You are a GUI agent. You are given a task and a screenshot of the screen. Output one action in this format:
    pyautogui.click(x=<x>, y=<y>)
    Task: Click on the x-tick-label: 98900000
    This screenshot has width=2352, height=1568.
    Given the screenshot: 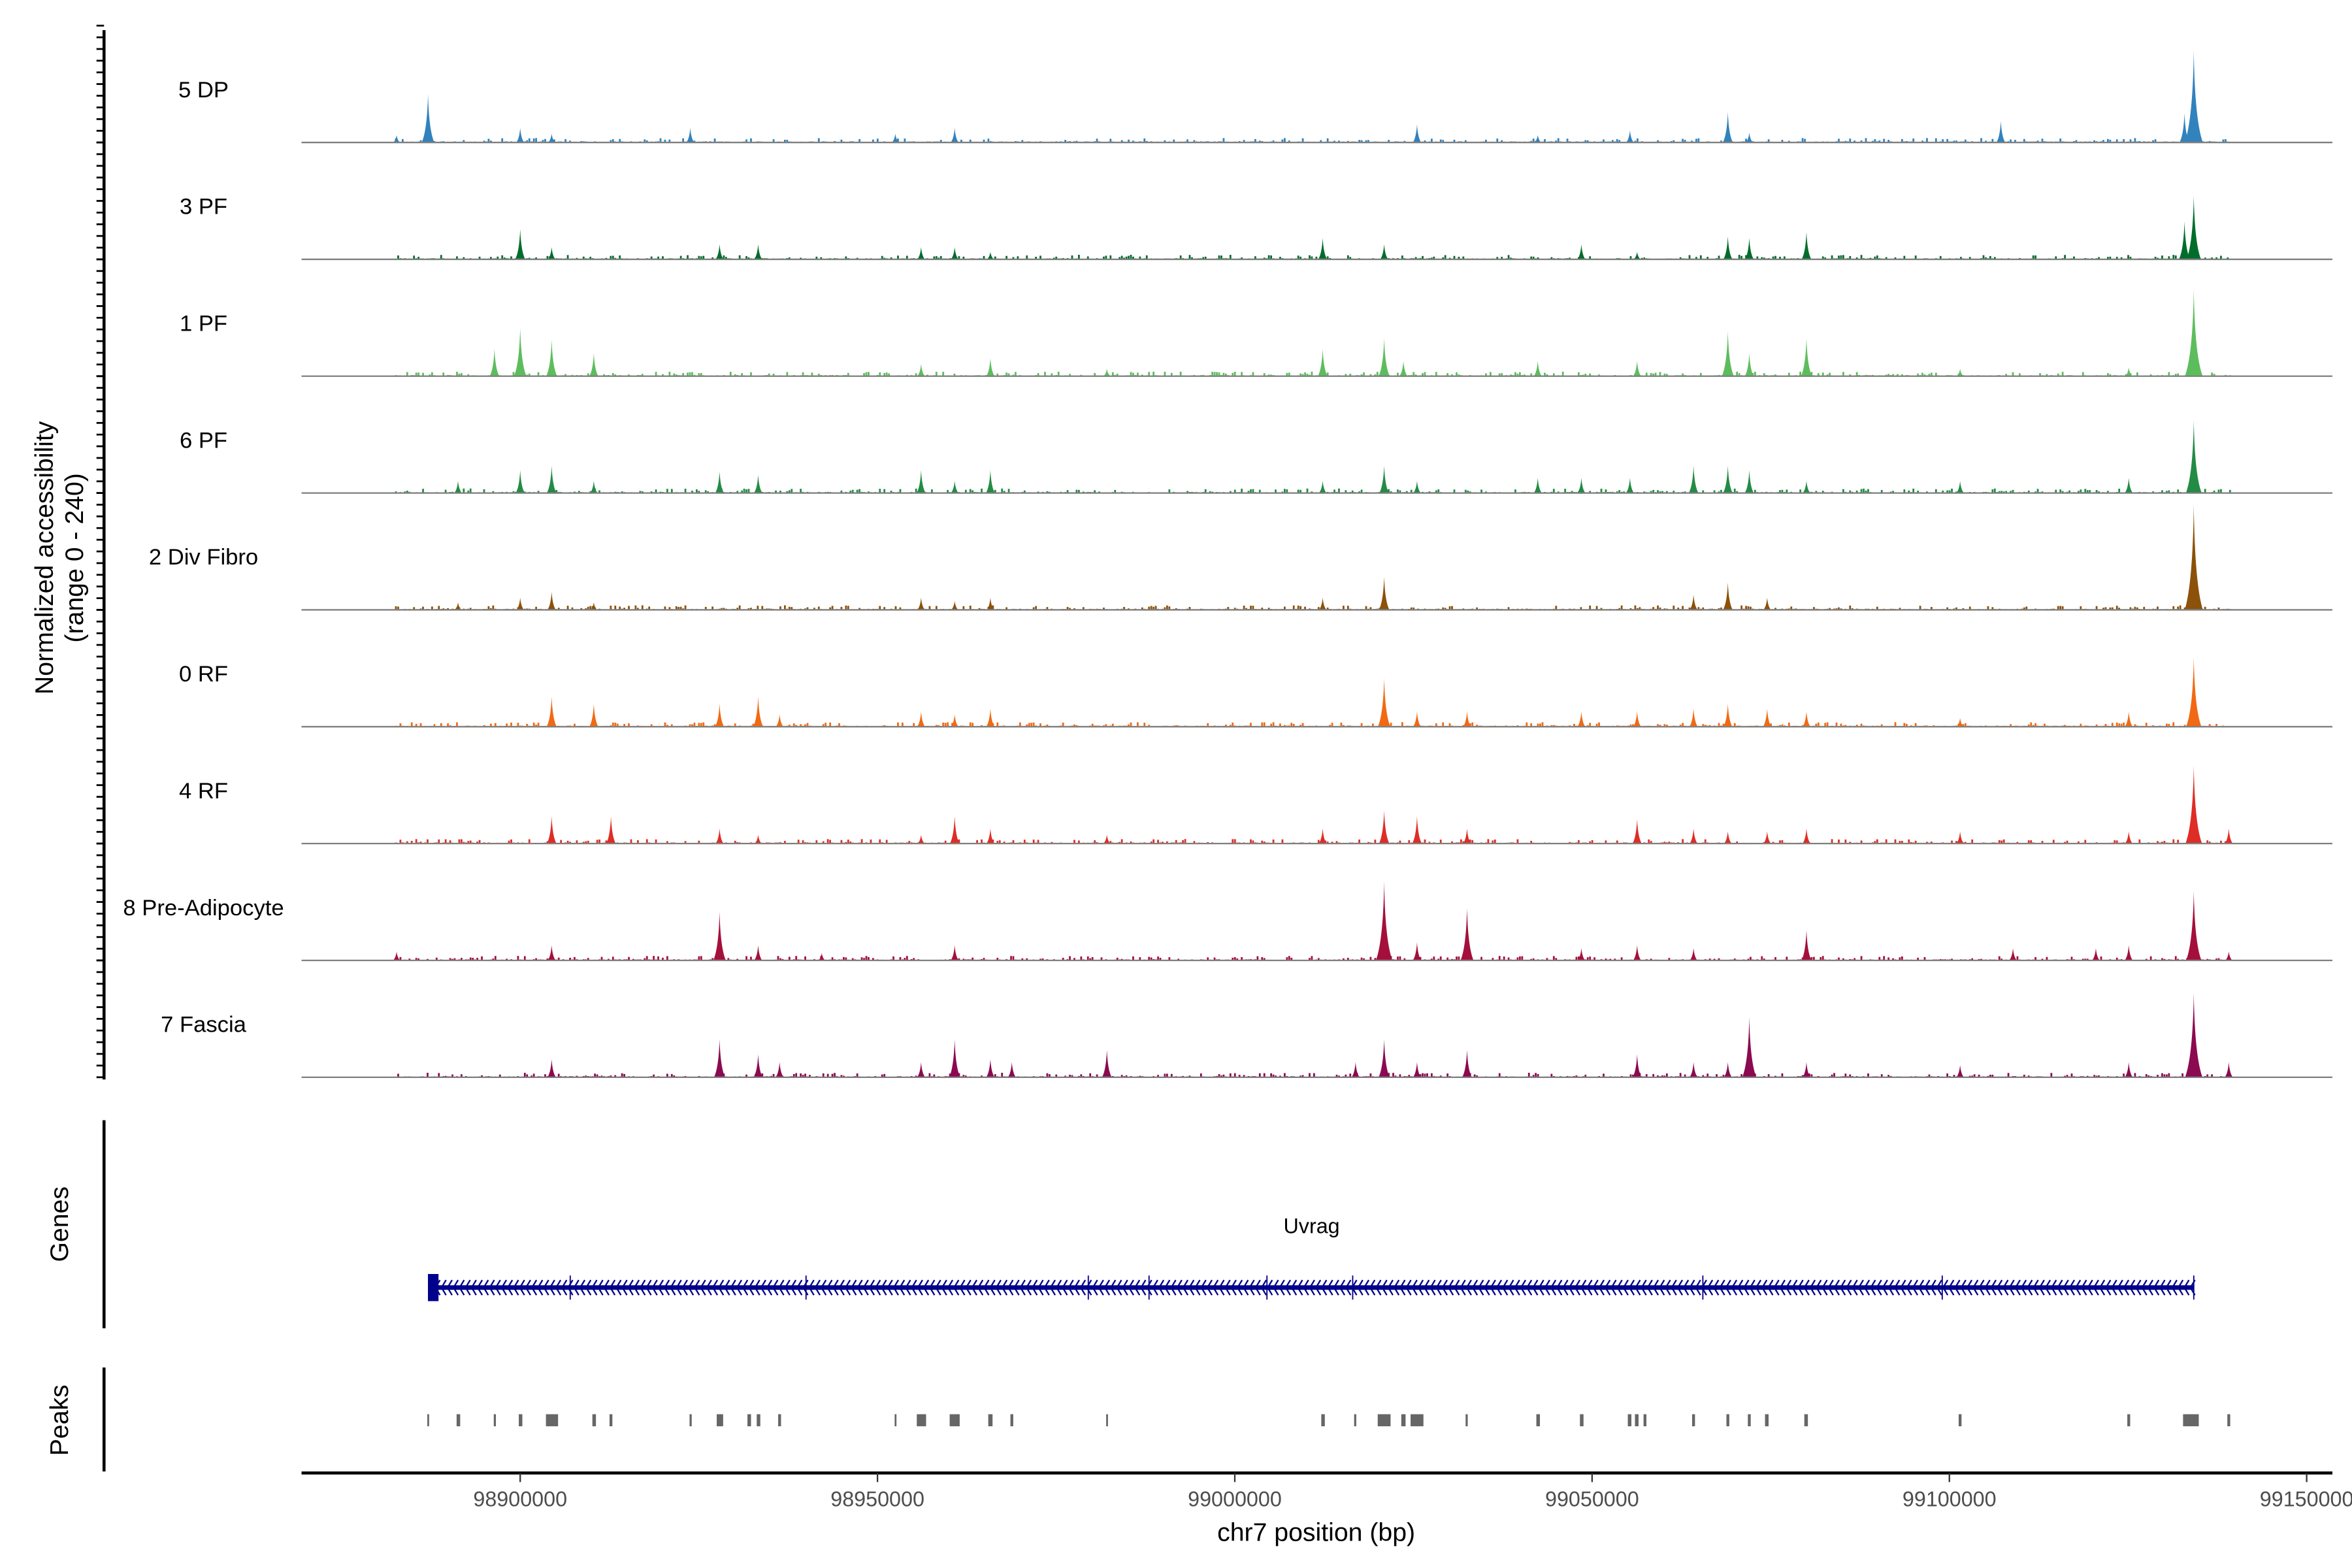 What is the action you would take?
    pyautogui.click(x=520, y=1499)
    